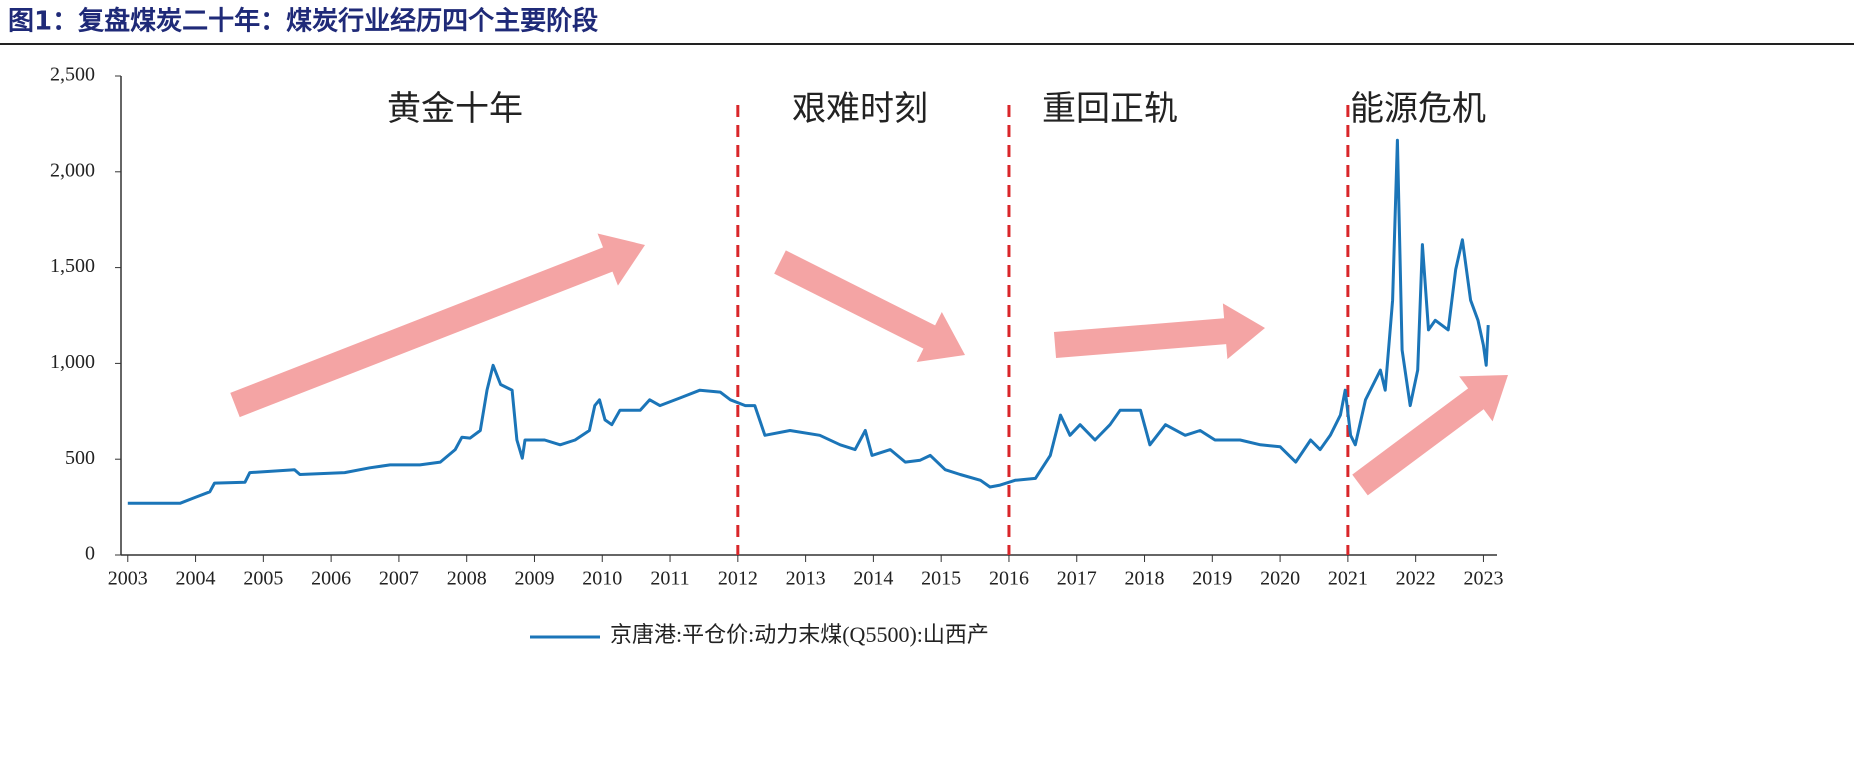 Image resolution: width=1854 pixels, height=776 pixels. What do you see at coordinates (1145, 579) in the screenshot?
I see `x-tick-label: 2018` at bounding box center [1145, 579].